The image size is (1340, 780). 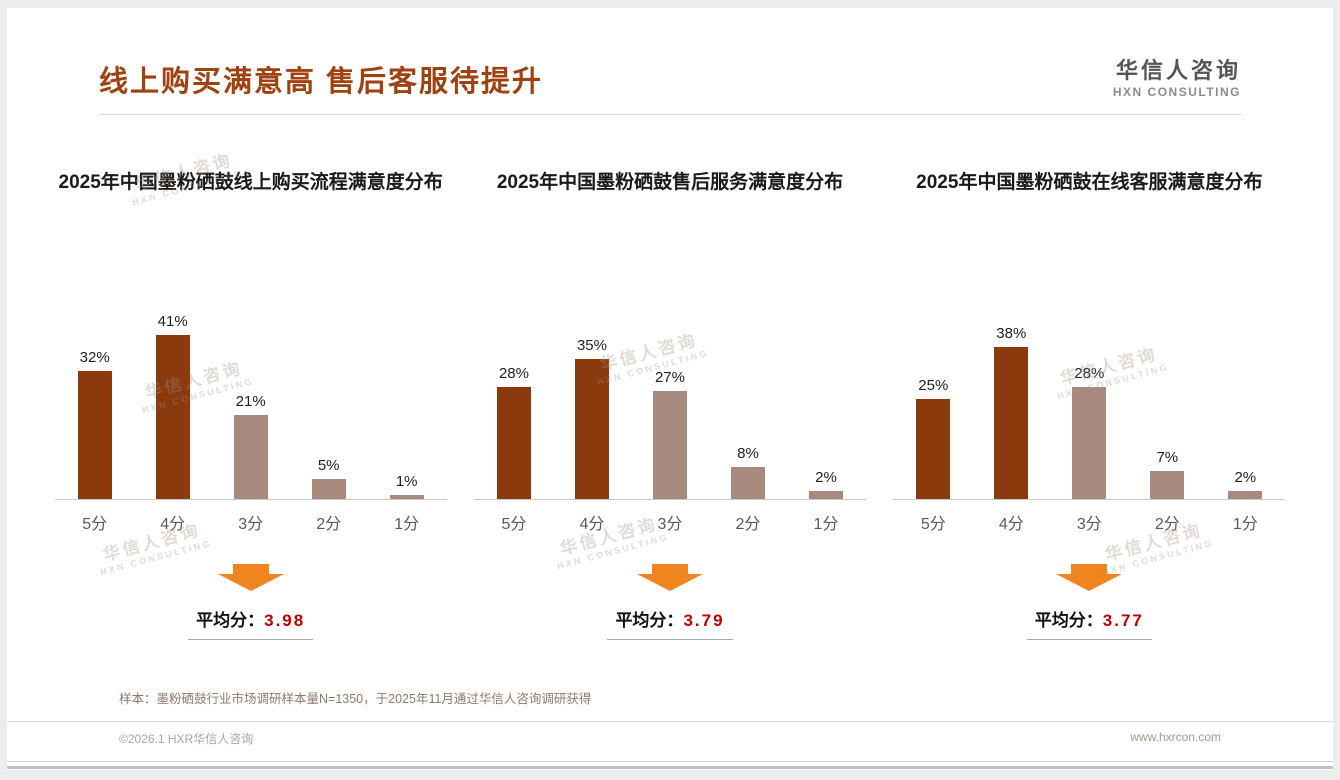 What do you see at coordinates (670, 183) in the screenshot?
I see `chart-title: 2025年中国墨粉硒鼓售后服务满意度分布` at bounding box center [670, 183].